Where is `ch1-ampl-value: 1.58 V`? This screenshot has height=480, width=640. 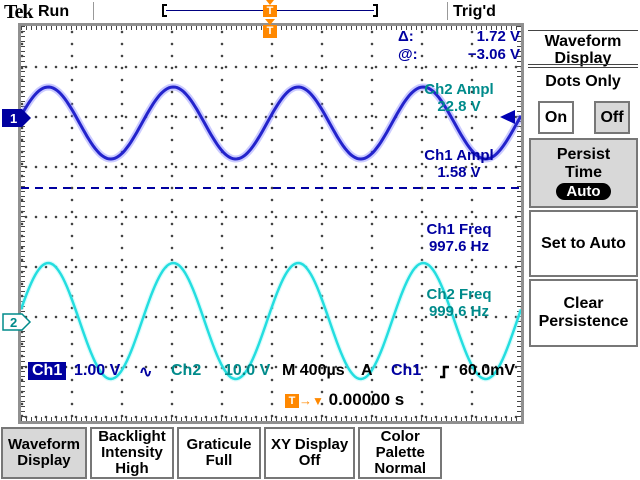
ch1-ampl-value: 1.58 V is located at coordinates (459, 172).